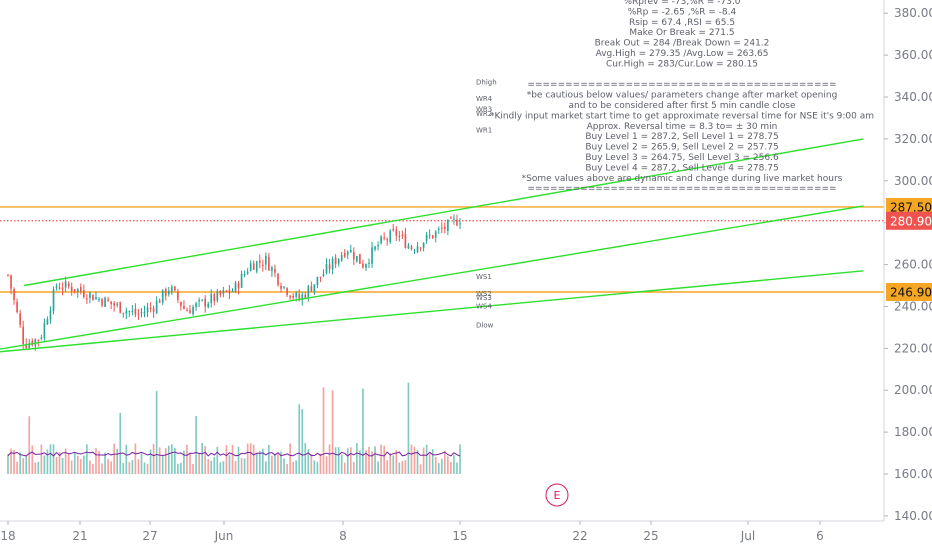 The width and height of the screenshot is (932, 550). Describe the element at coordinates (820, 536) in the screenshot. I see `date-tick-label: 6` at that location.